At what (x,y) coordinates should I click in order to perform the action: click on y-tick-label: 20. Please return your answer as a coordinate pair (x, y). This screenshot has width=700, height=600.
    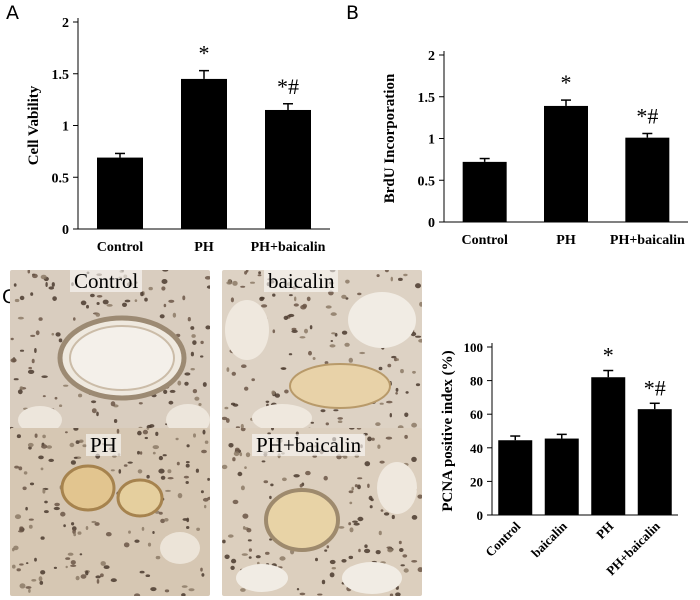
    Looking at the image, I should click on (476, 481).